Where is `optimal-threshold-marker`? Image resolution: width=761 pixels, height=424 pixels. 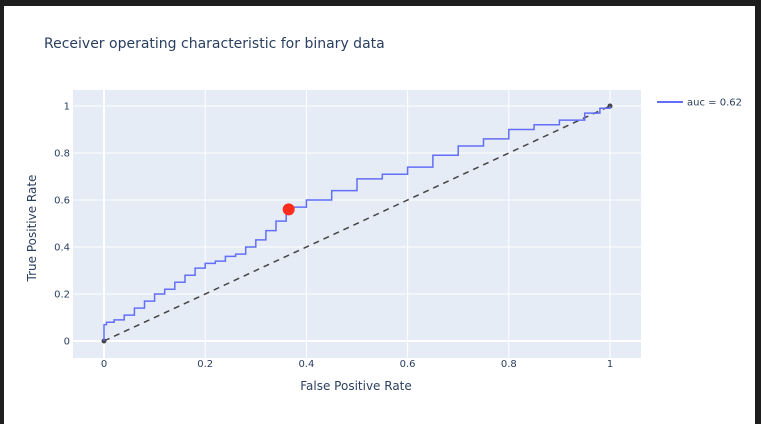
optimal-threshold-marker is located at coordinates (288, 209).